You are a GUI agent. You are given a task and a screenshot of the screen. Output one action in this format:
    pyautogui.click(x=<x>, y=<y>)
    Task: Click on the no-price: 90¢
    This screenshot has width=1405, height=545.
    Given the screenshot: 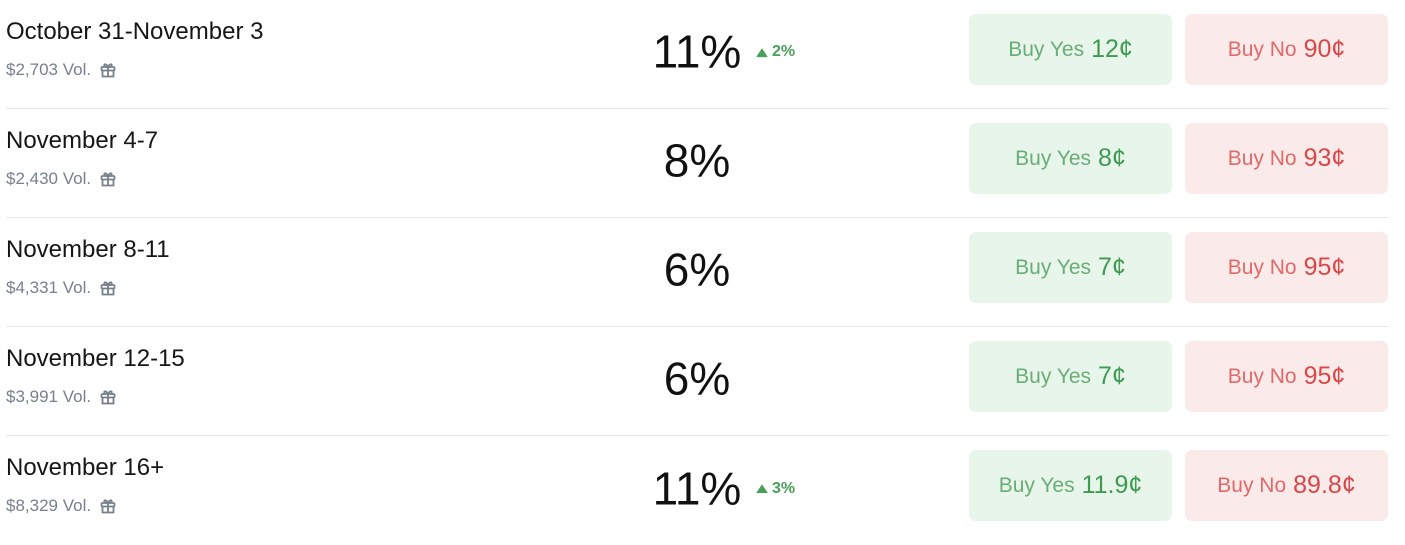 What is the action you would take?
    pyautogui.click(x=1324, y=49)
    